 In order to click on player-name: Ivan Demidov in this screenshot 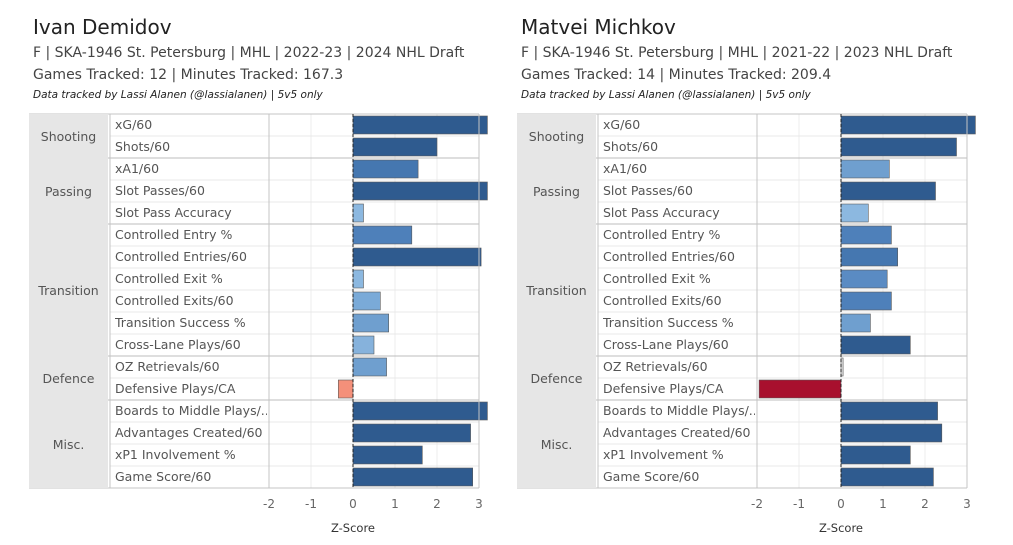, I will do `click(102, 27)`.